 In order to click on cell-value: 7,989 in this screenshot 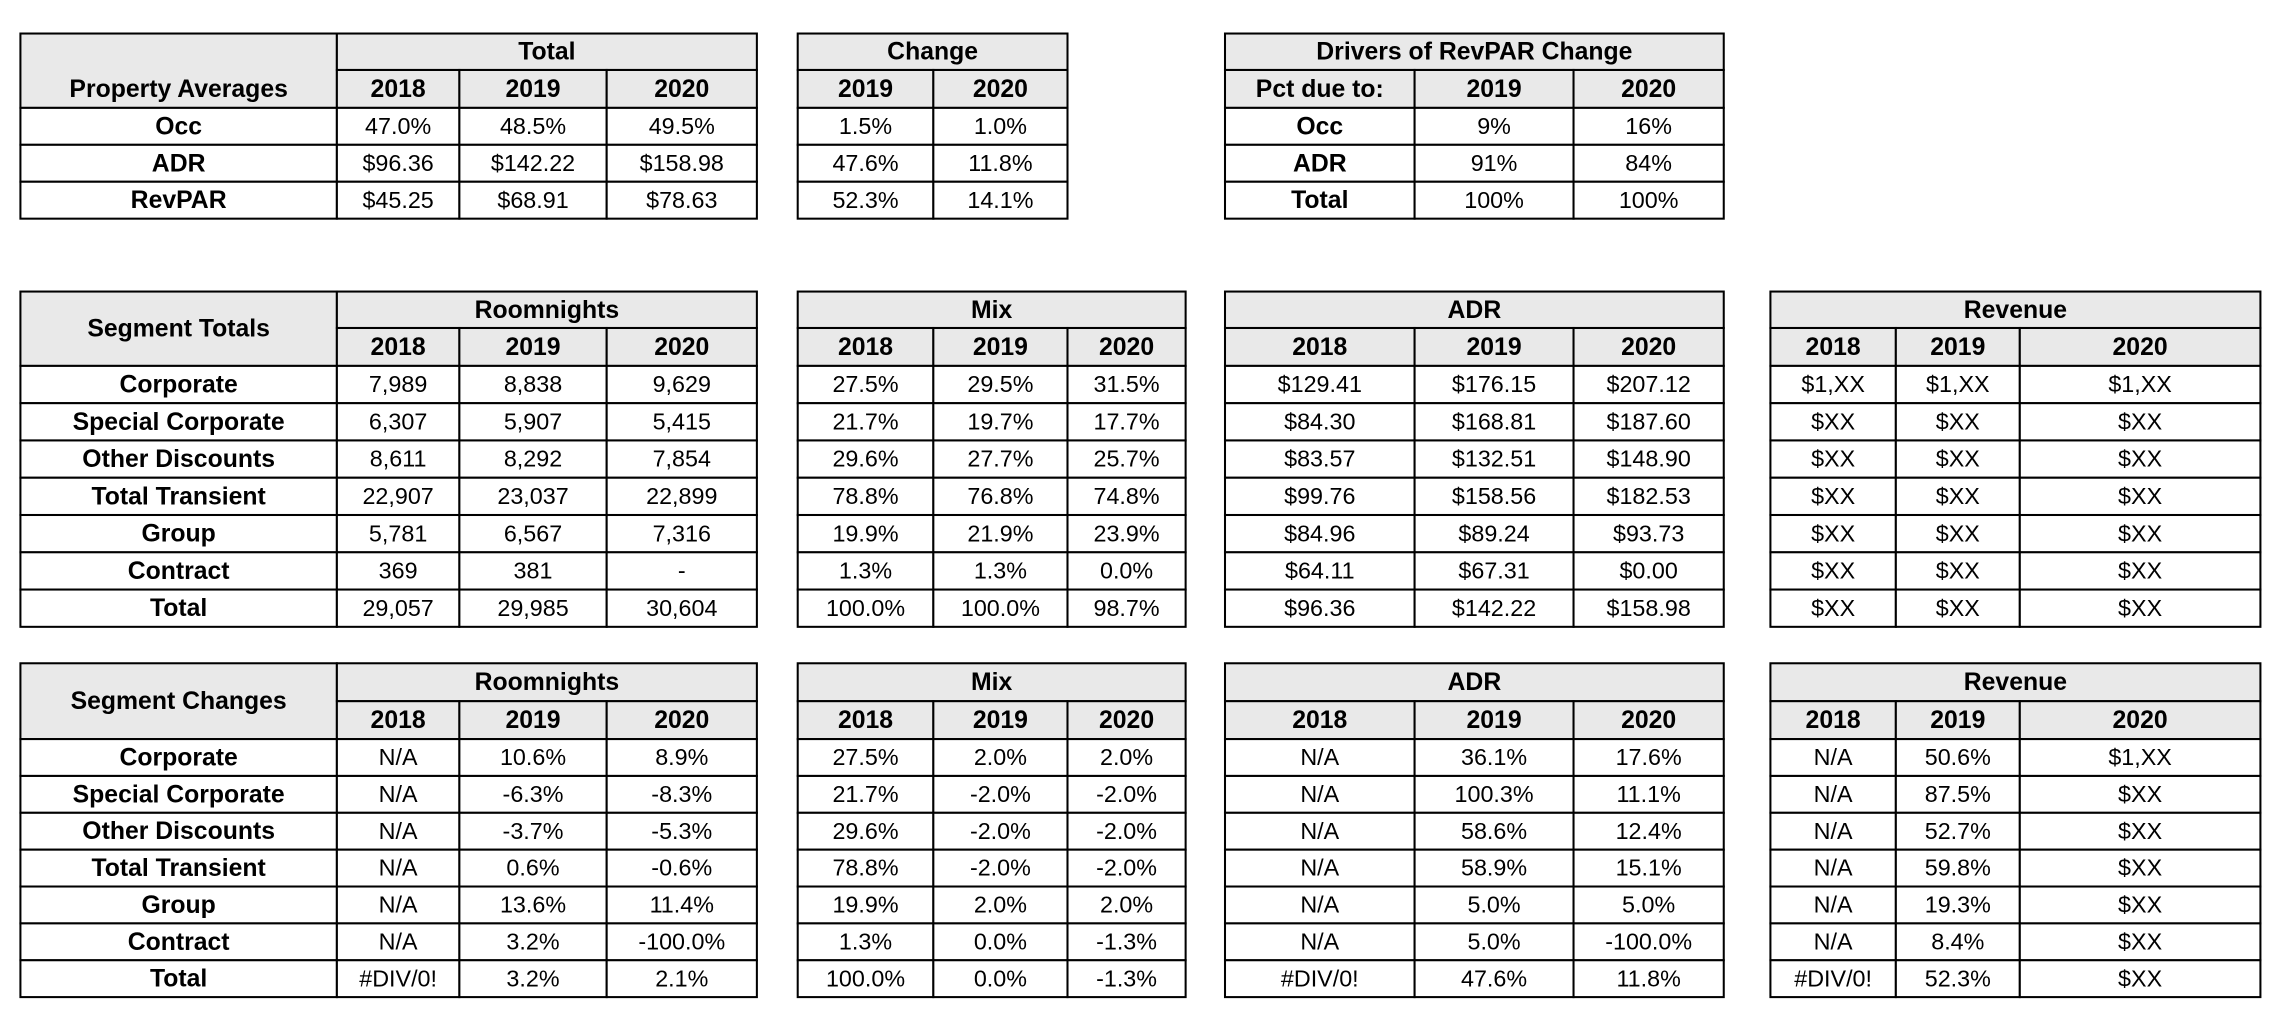, I will do `click(398, 384)`.